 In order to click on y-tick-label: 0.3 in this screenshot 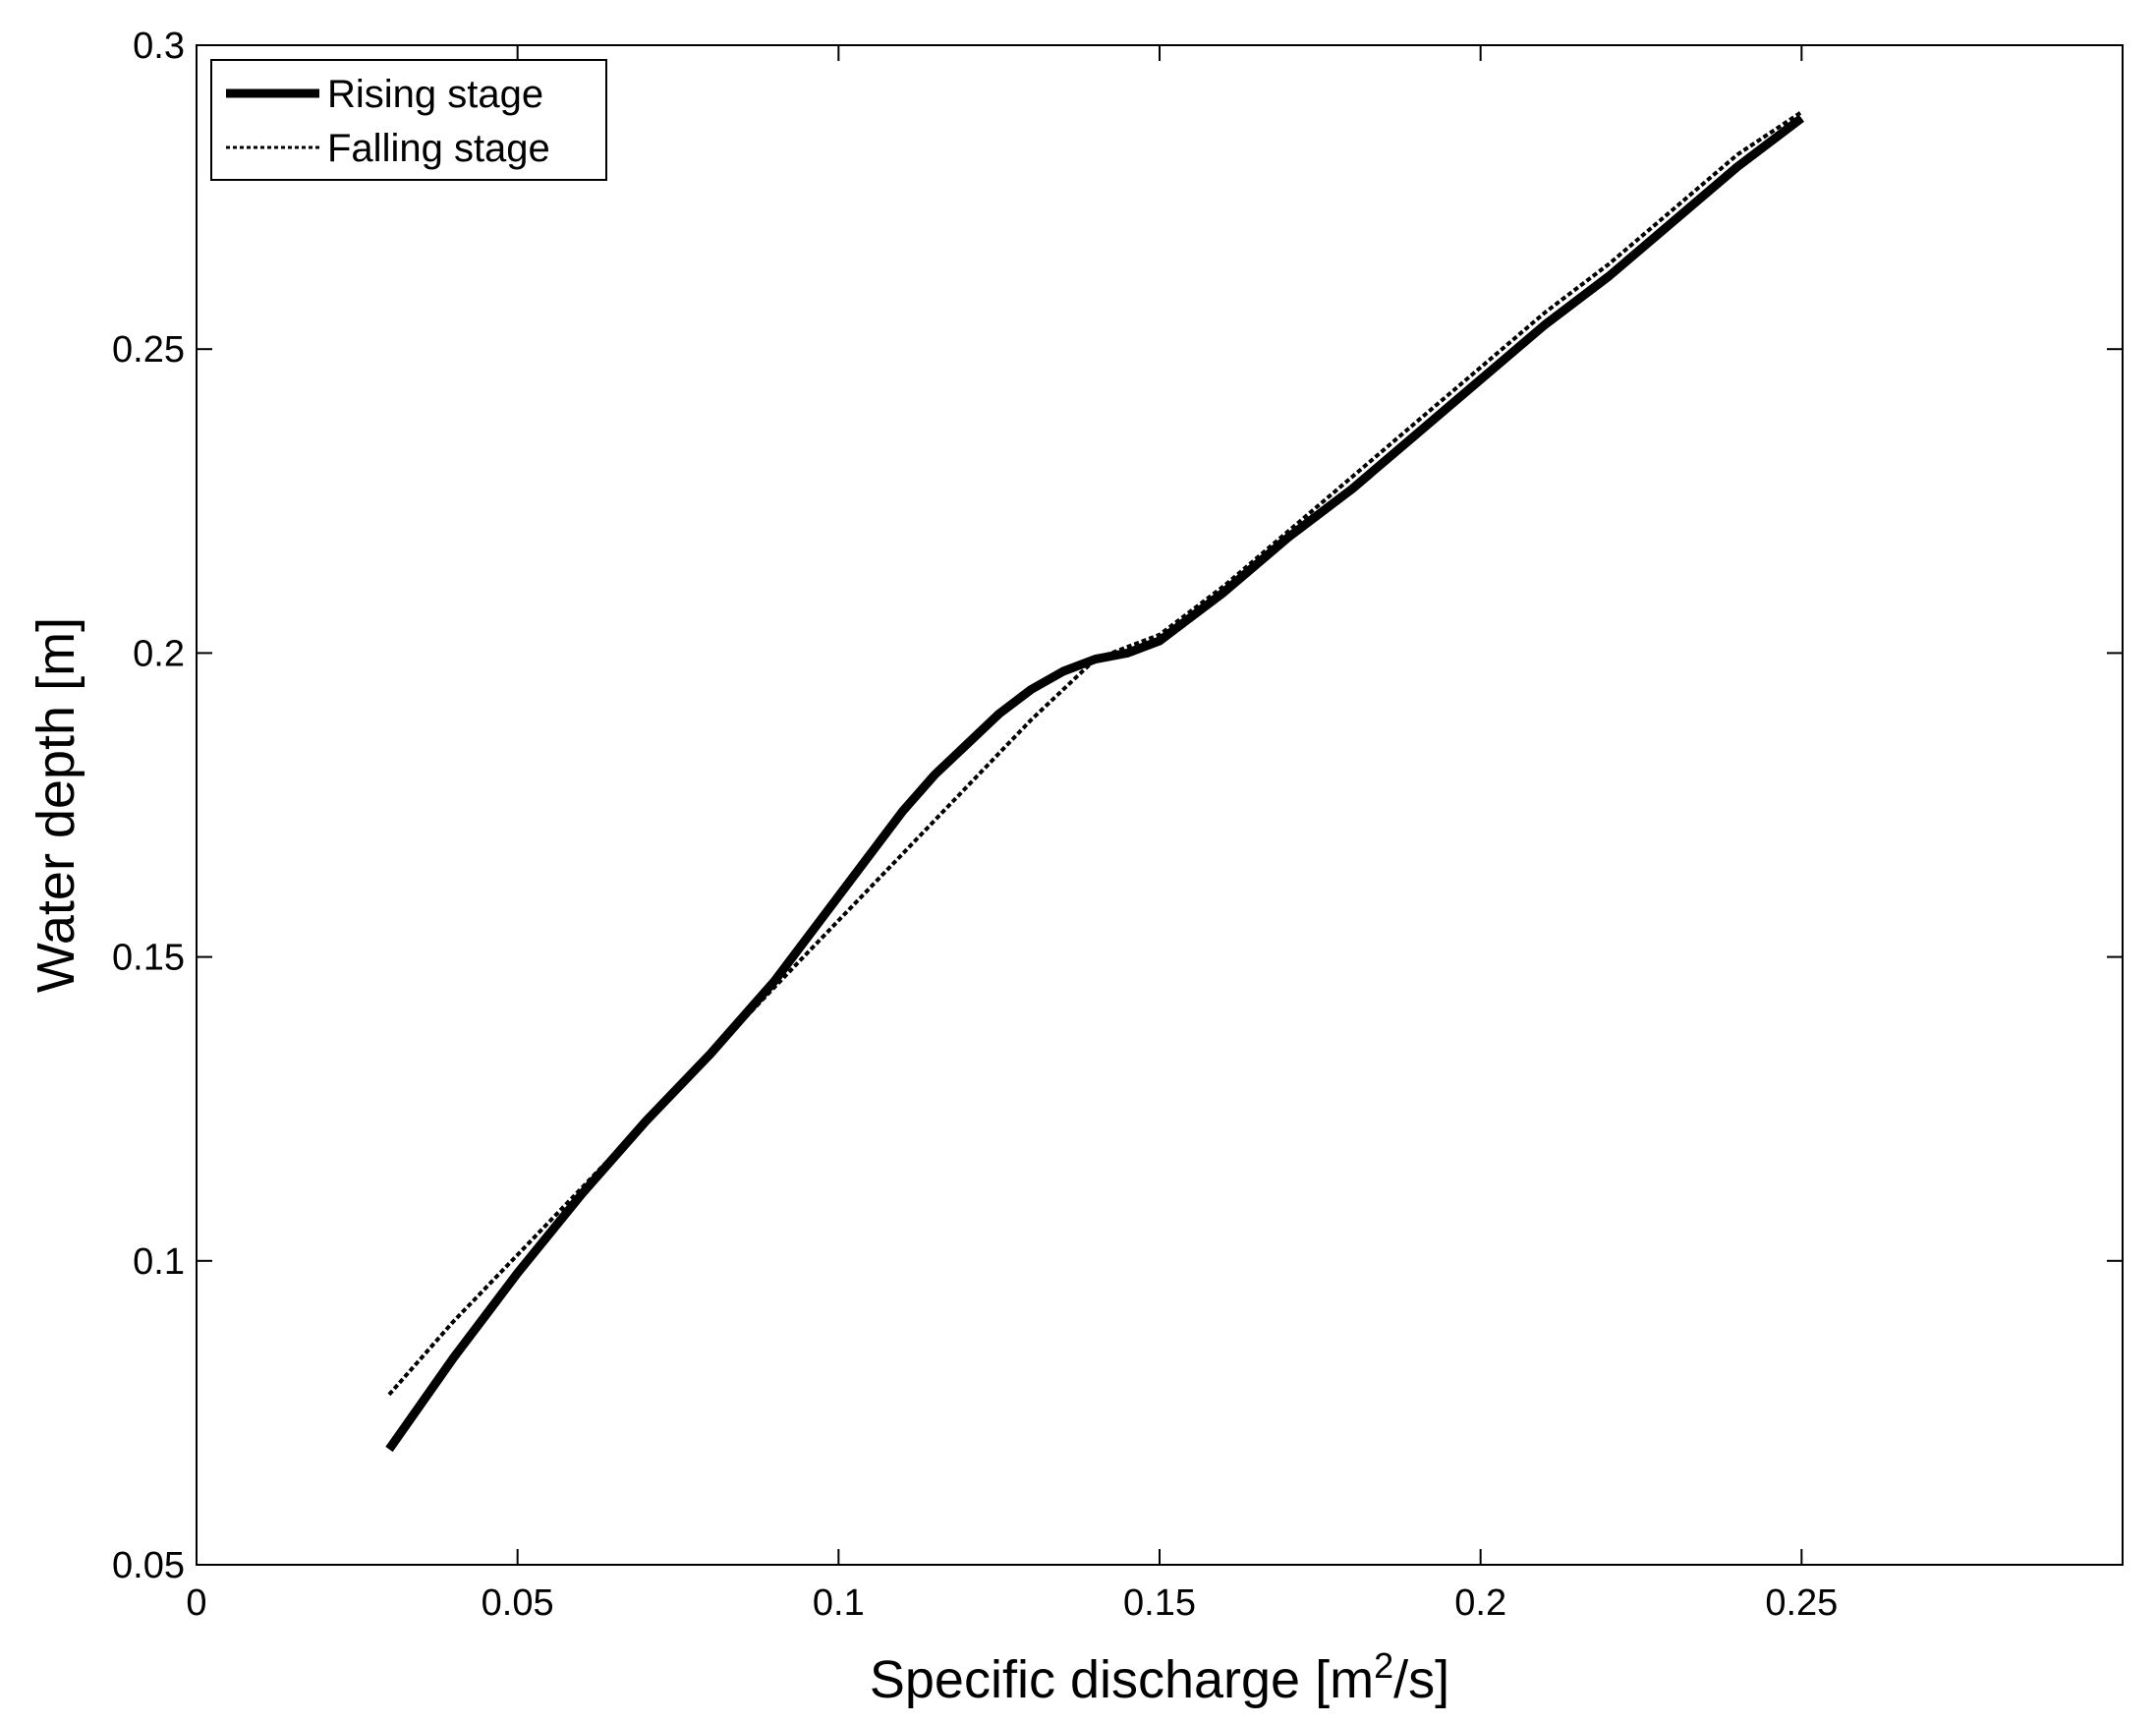, I will do `click(159, 46)`.